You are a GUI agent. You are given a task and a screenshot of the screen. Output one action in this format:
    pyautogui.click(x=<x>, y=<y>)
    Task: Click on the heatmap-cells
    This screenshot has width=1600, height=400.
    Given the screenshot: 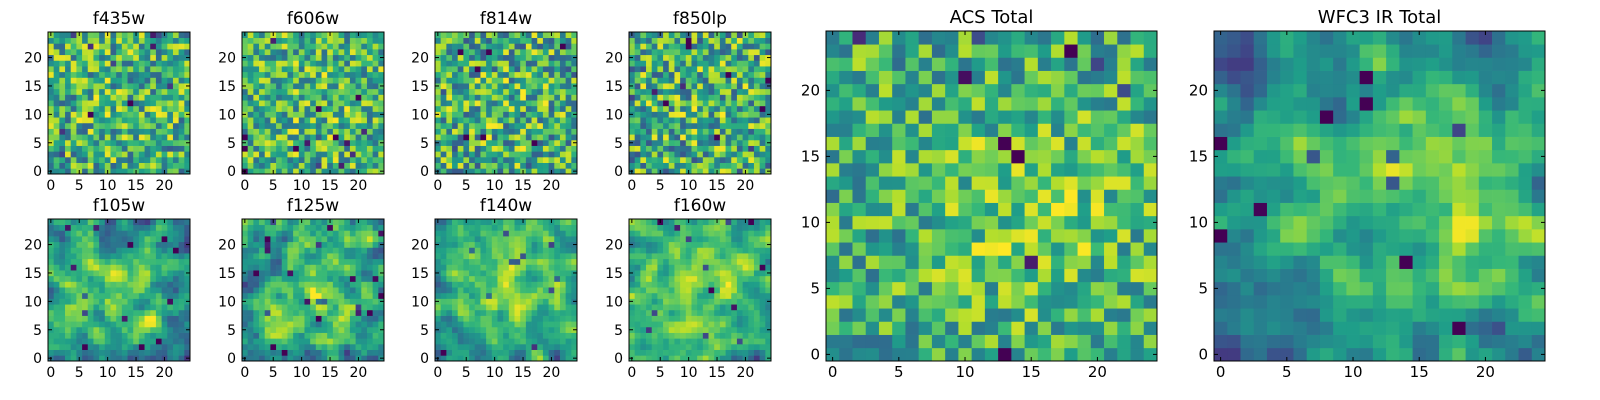 What is the action you would take?
    pyautogui.click(x=506, y=290)
    